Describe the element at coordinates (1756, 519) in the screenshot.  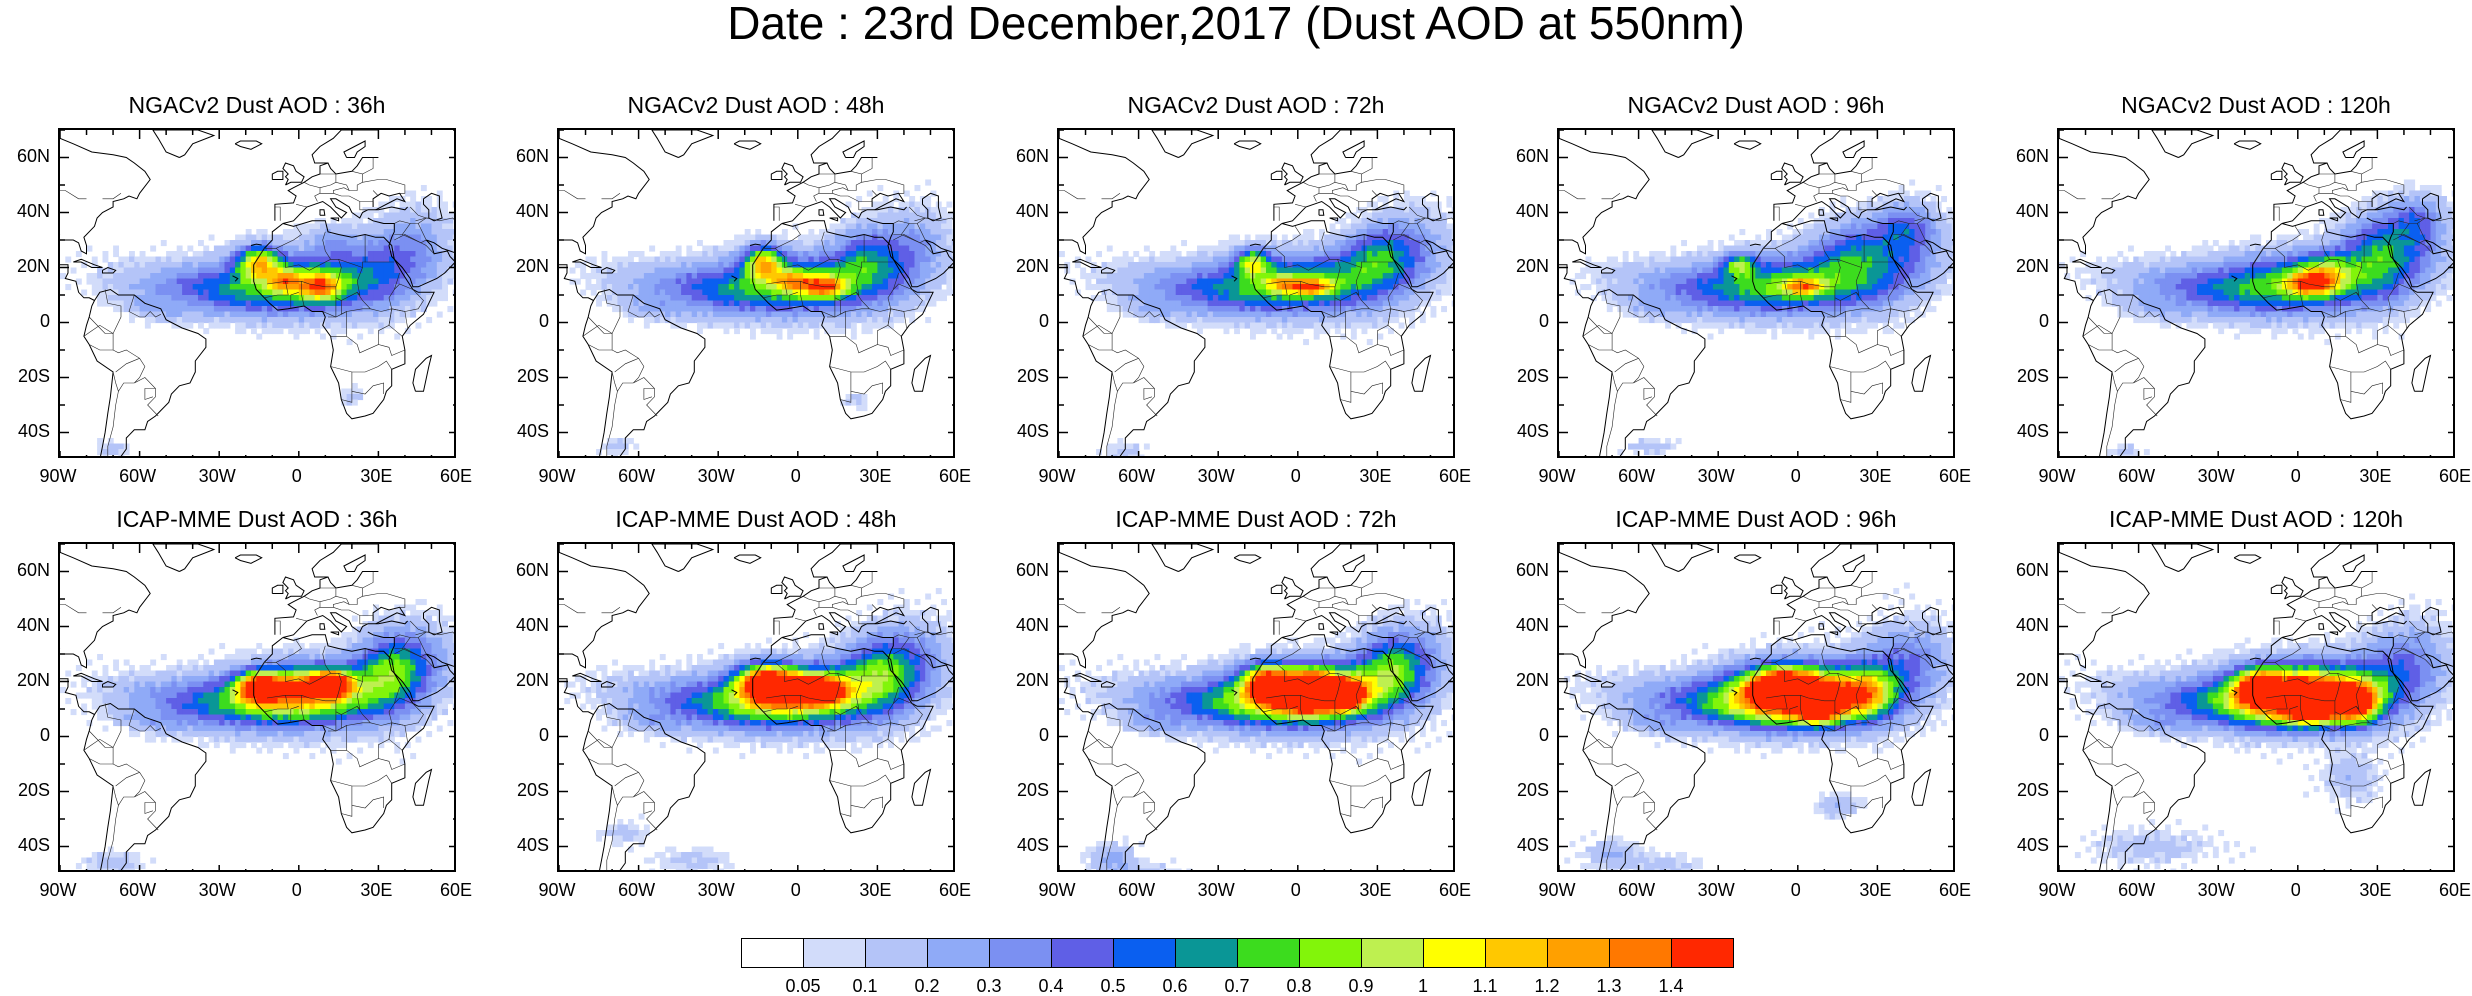
I see `panel-title: ICAP-MME Dust AOD : 96h` at that location.